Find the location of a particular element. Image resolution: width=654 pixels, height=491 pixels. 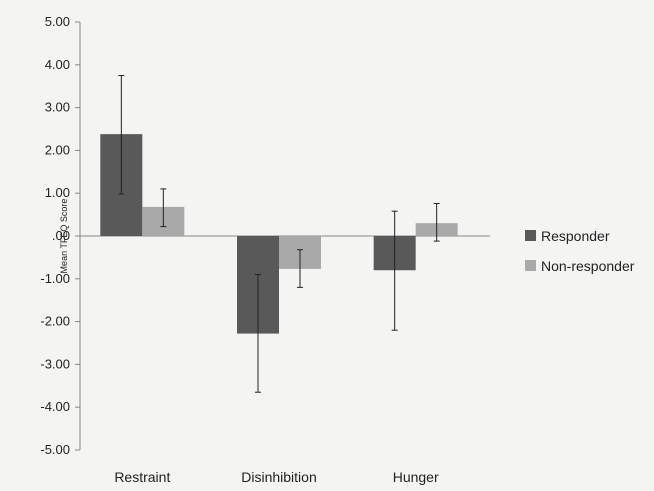

y-tick-label: -5.00 is located at coordinates (55, 449).